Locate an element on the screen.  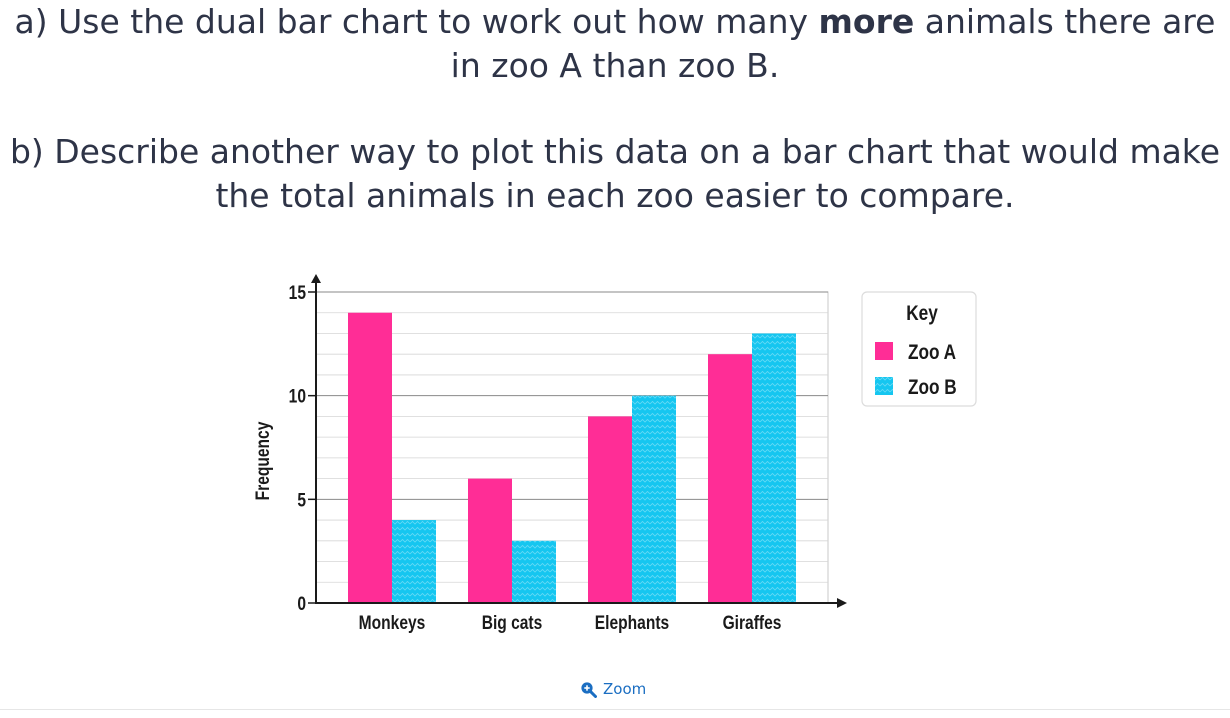
x-tick-label: Giraffes is located at coordinates (752, 623).